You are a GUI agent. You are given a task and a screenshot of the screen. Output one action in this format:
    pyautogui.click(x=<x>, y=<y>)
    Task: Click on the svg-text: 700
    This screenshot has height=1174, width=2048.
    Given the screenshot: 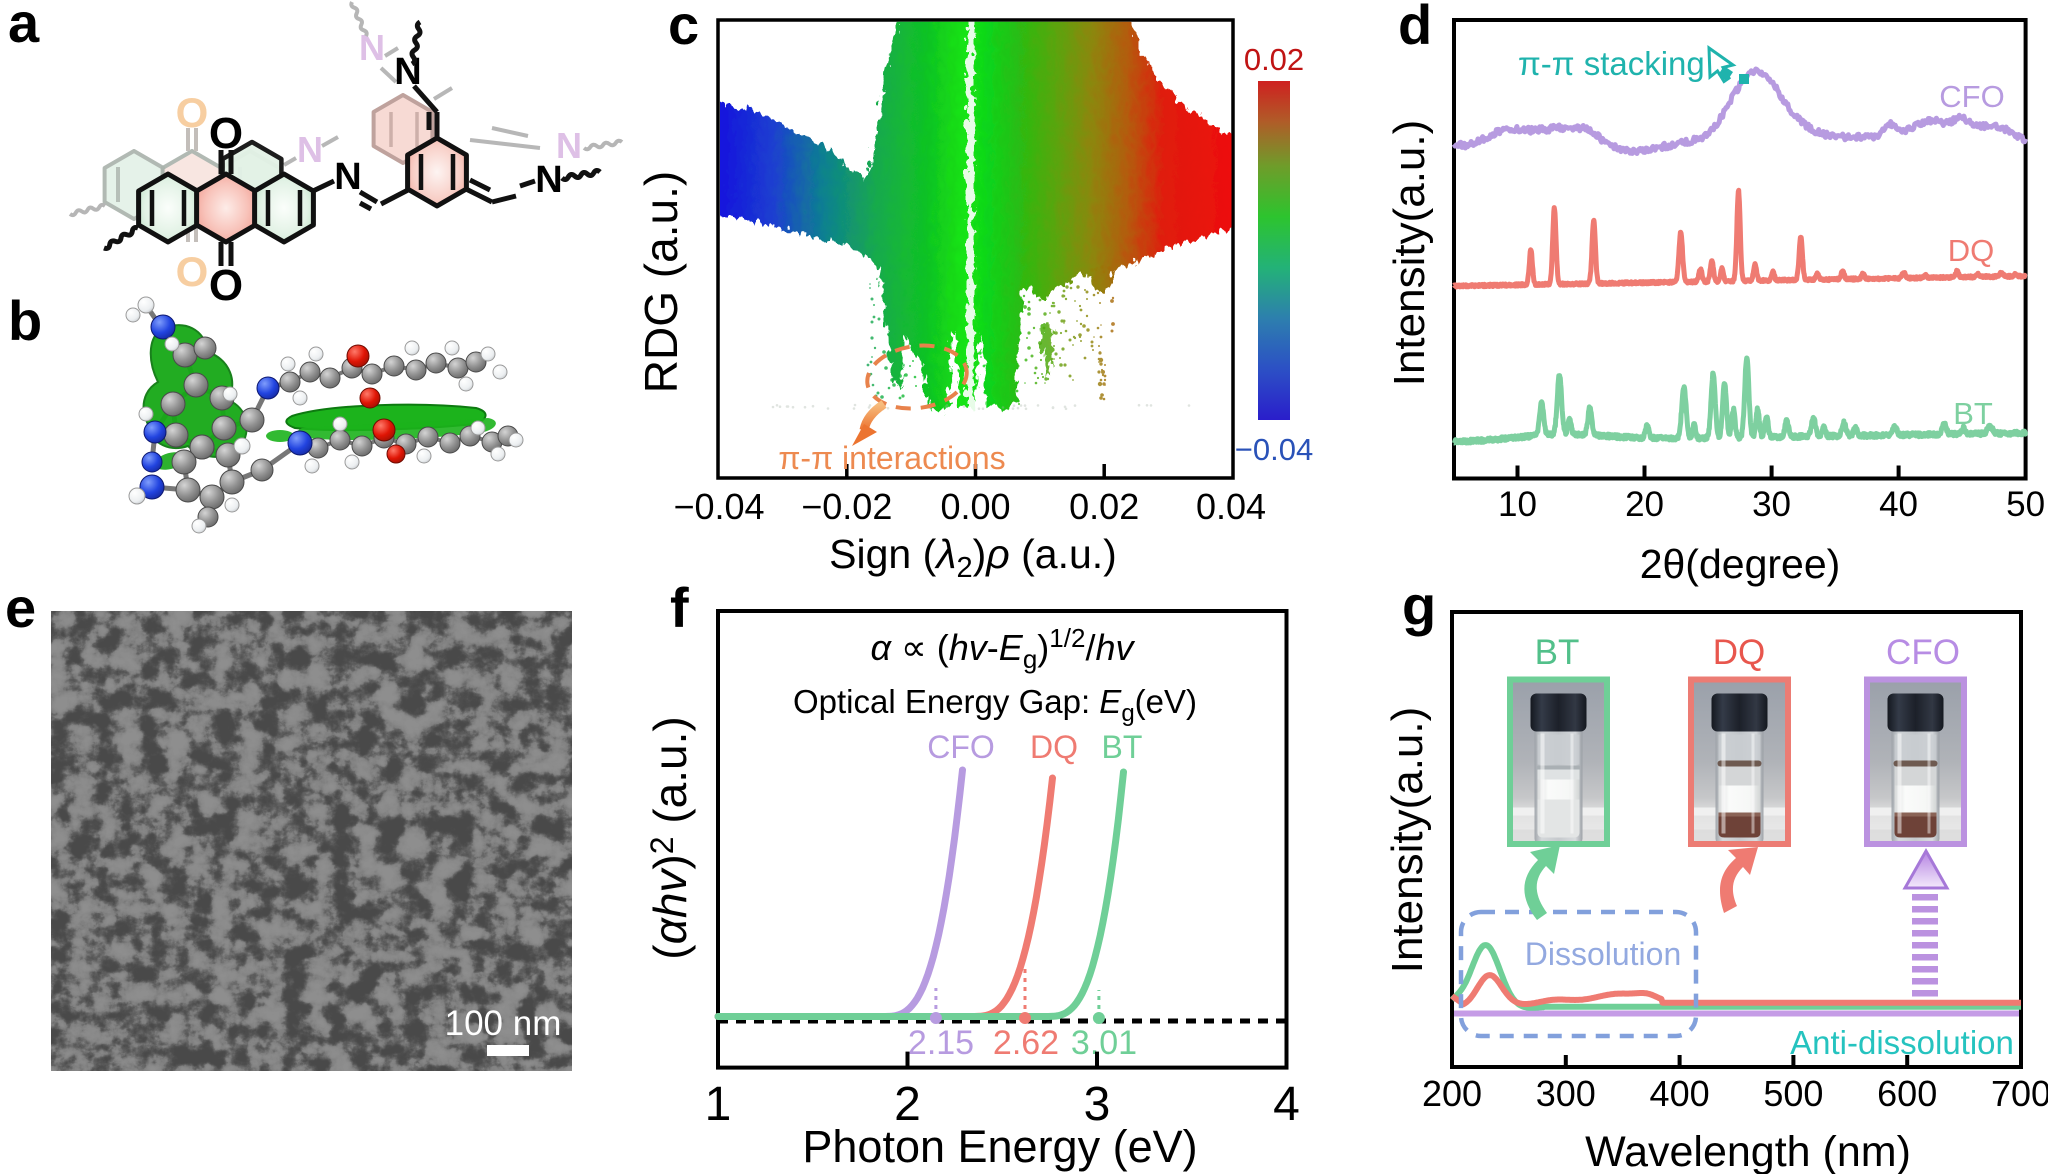 What is the action you would take?
    pyautogui.click(x=2019, y=1093)
    